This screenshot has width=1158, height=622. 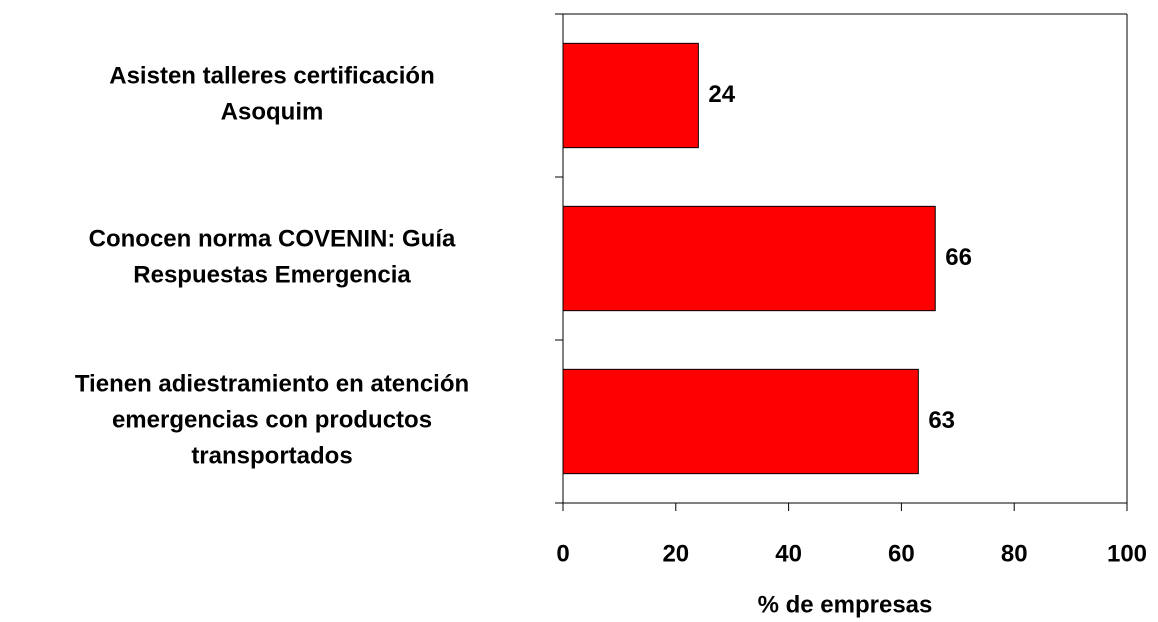 I want to click on x-tick-label: 100, so click(x=1127, y=553).